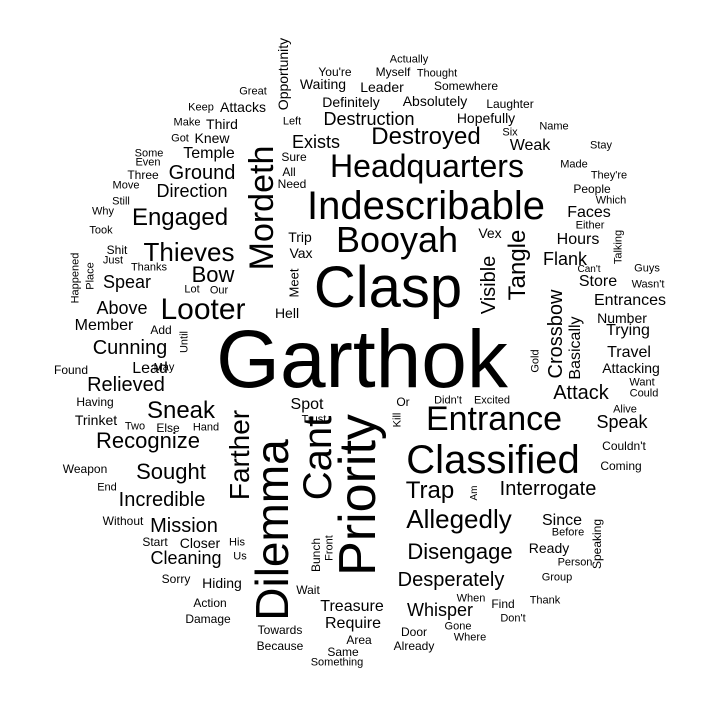 The width and height of the screenshot is (720, 720). Describe the element at coordinates (409, 59) in the screenshot. I see `word-actually: Actually` at that location.